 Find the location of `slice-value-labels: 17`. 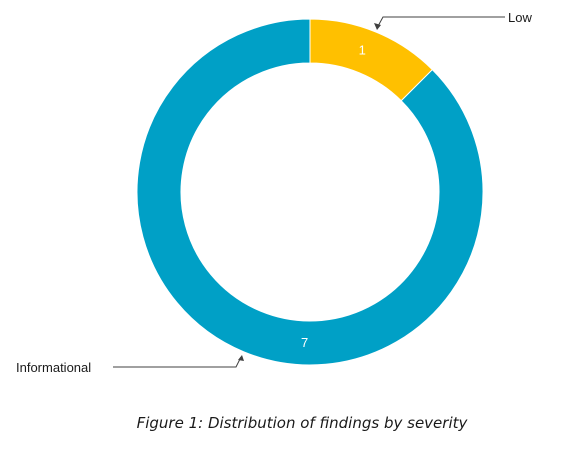

slice-value-labels: 17 is located at coordinates (333, 196).